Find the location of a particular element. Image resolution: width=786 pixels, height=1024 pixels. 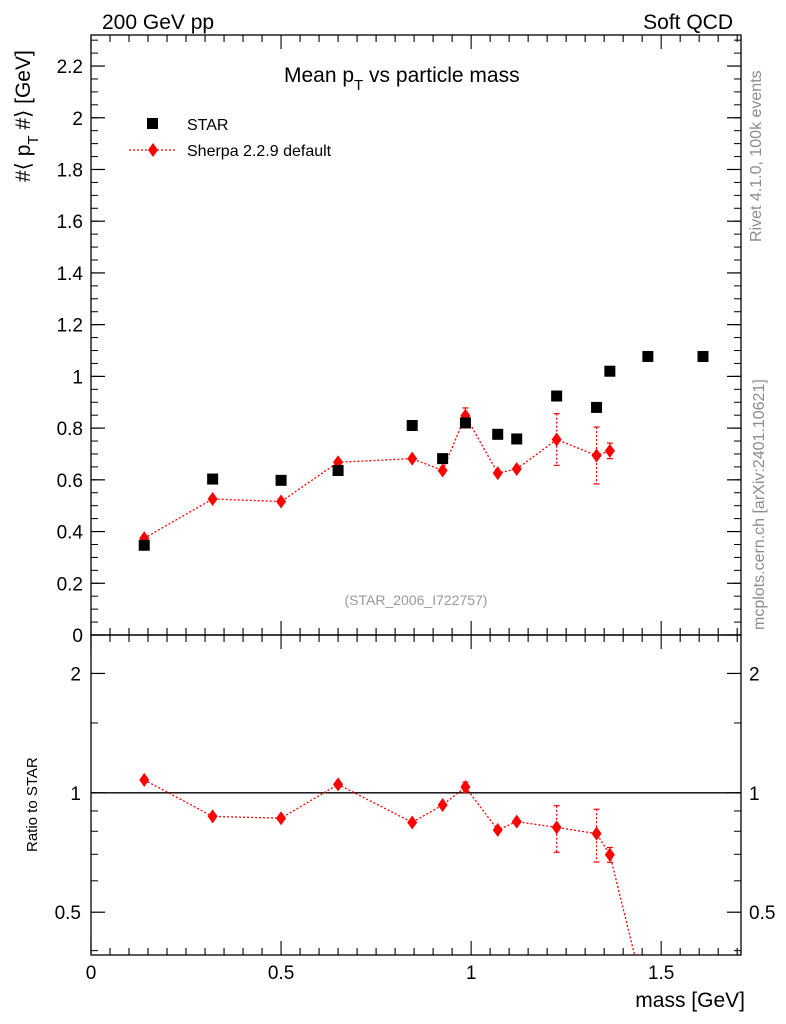

main-ytick-label: 1 is located at coordinates (77, 377).